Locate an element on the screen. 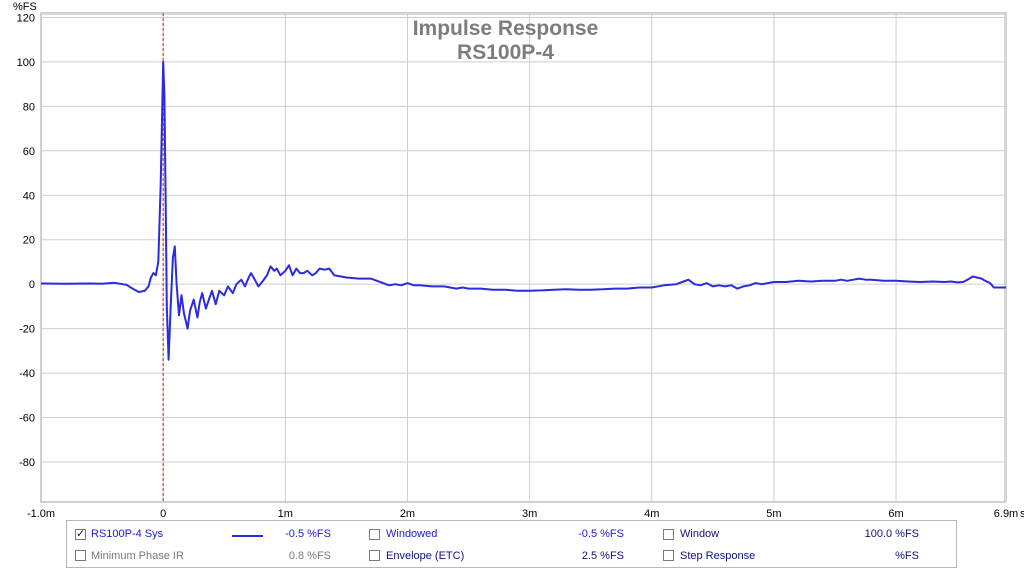  window-label: Window is located at coordinates (700, 534).